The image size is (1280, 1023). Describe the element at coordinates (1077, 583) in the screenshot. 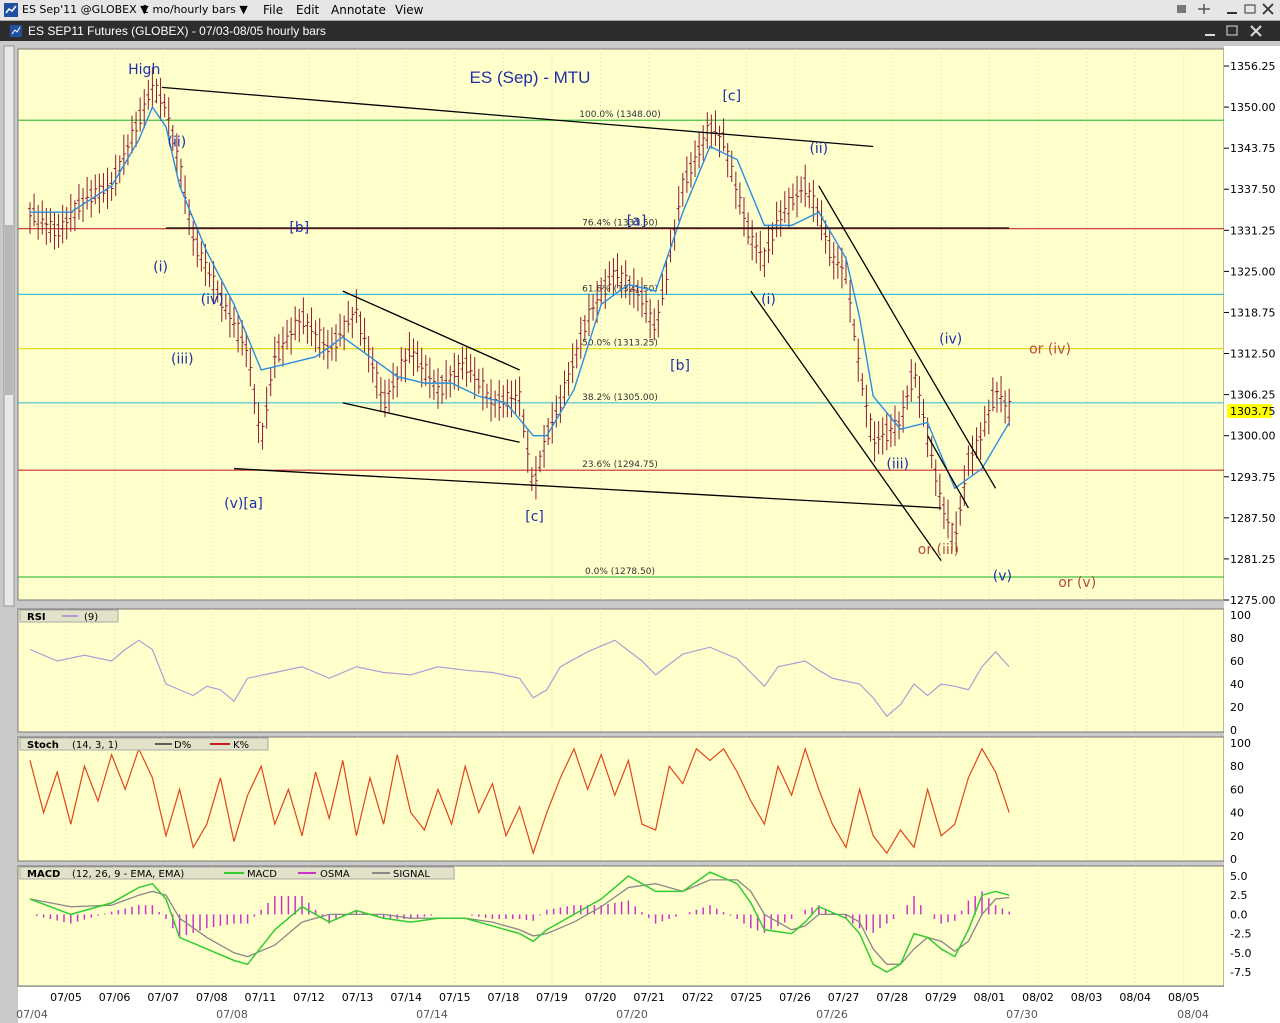

I see `wave-label: or (v)` at that location.